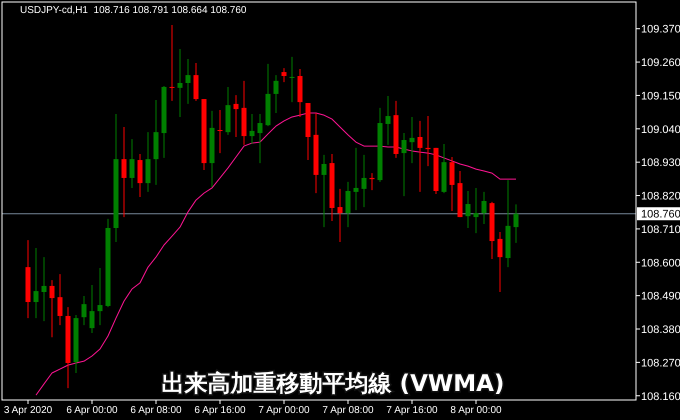  Describe the element at coordinates (348, 410) in the screenshot. I see `x-tick-label: 7 Apr 08:00` at that location.